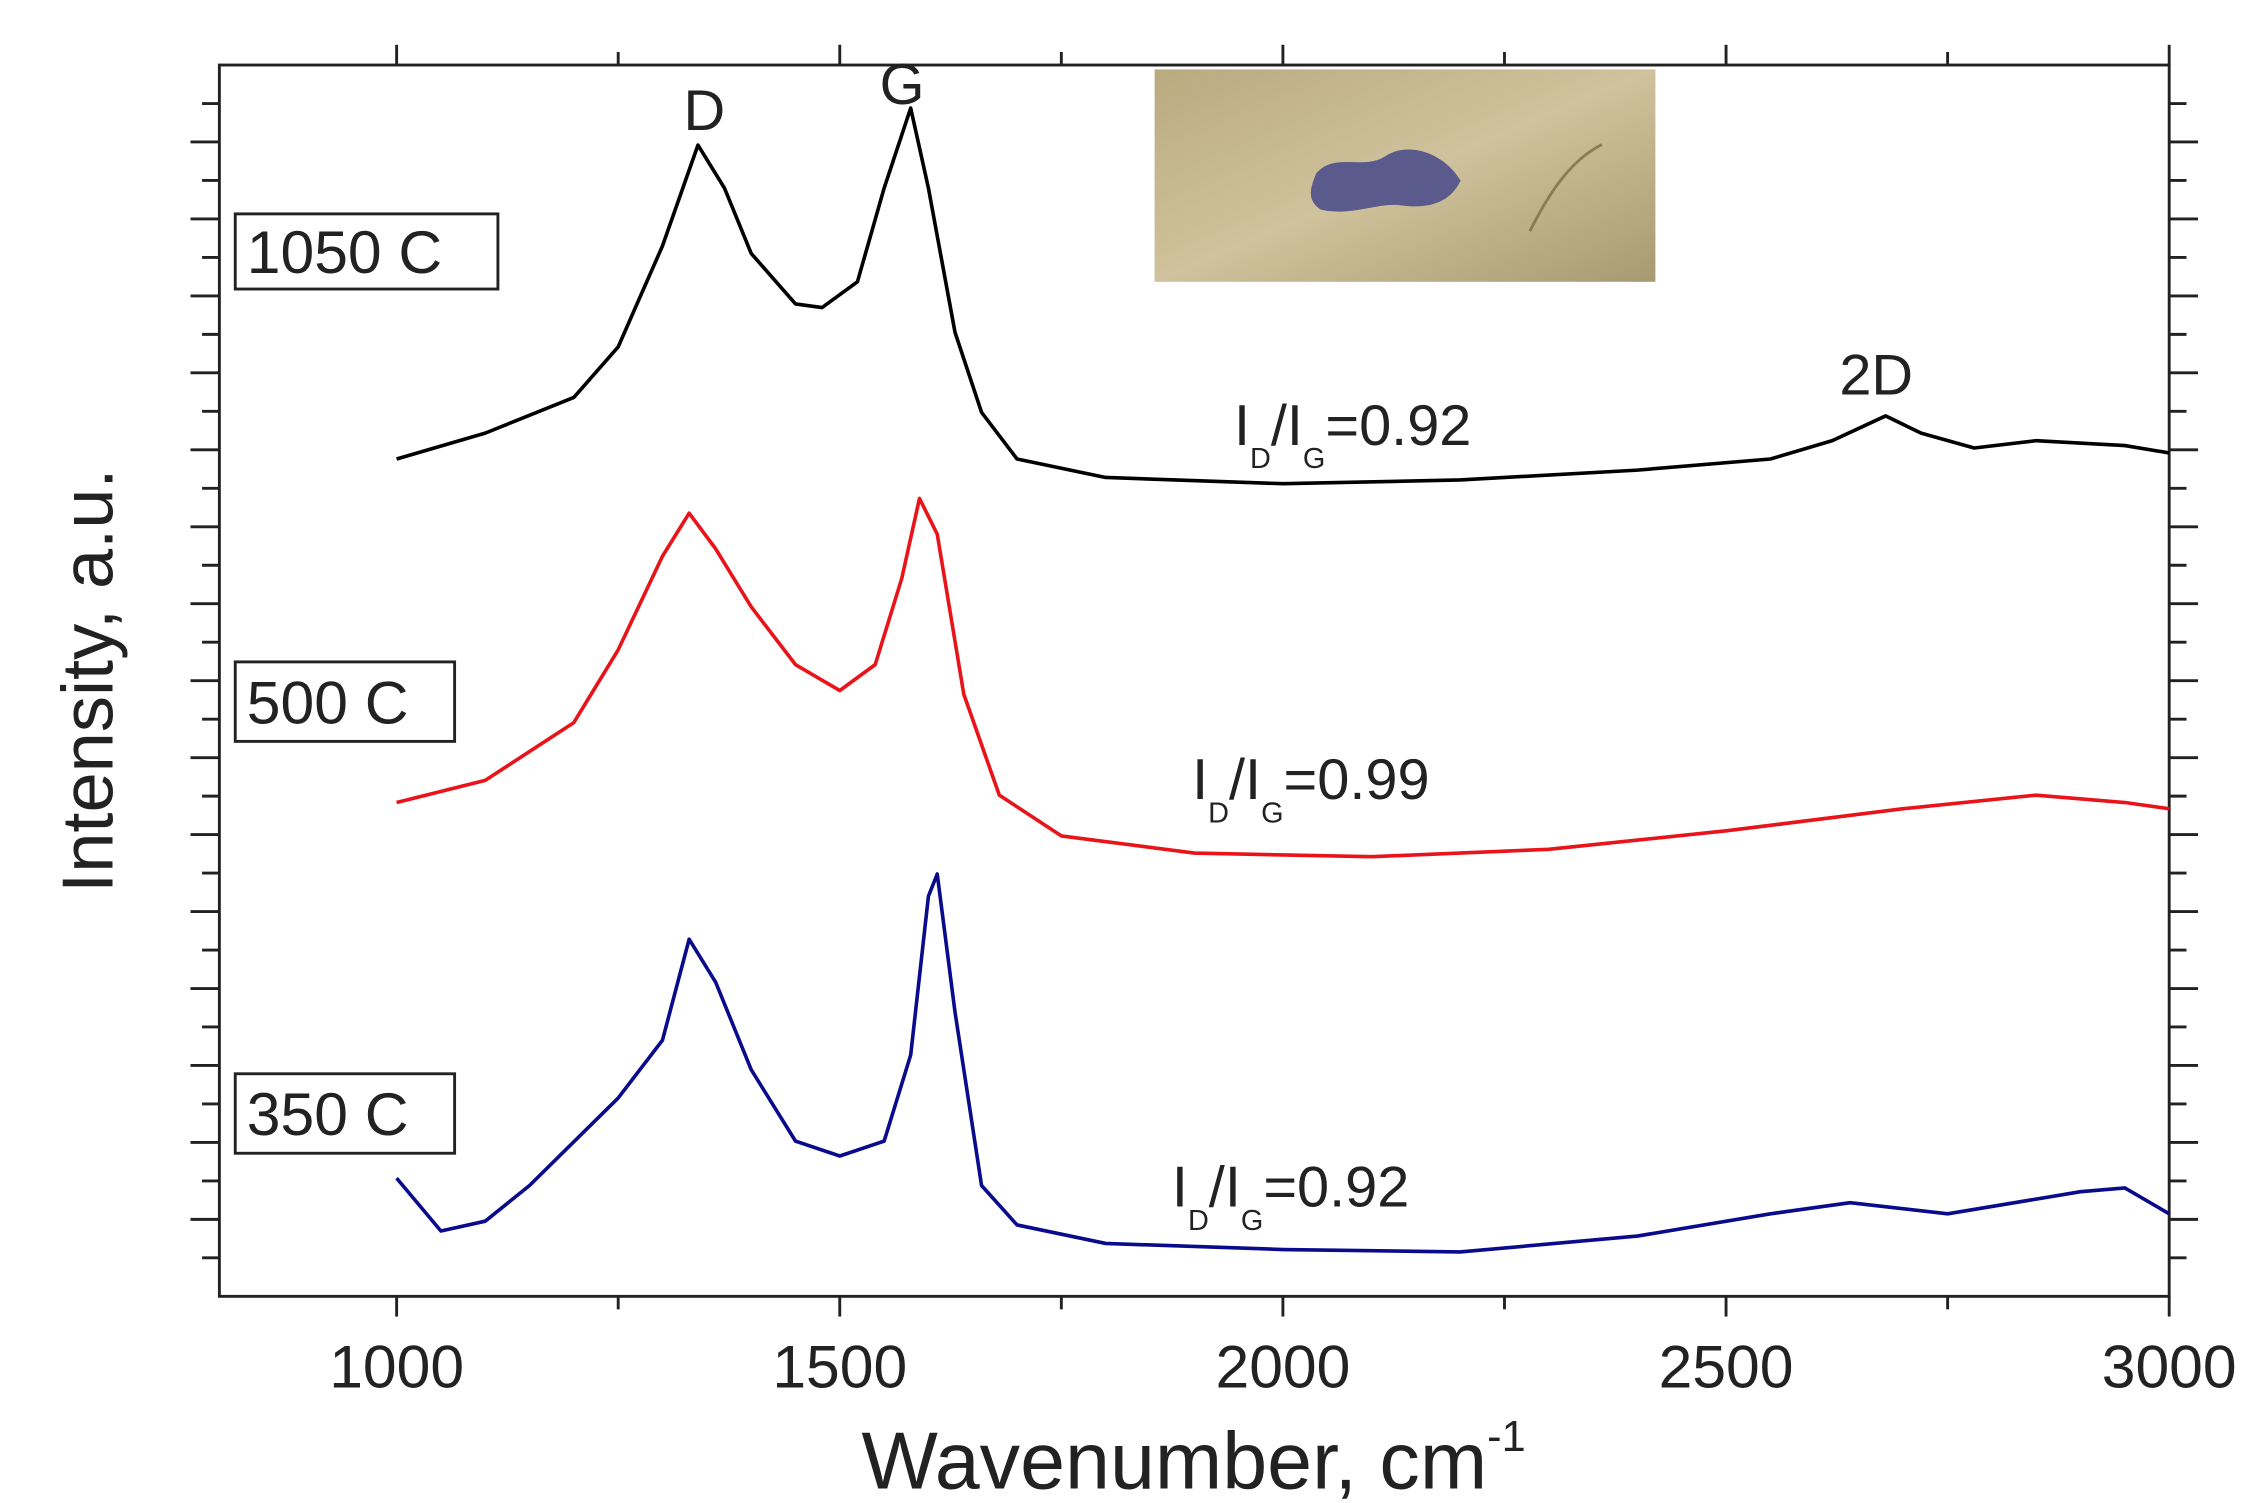 Image resolution: width=2263 pixels, height=1503 pixels. I want to click on x-axis-label-main: Wavenumber, cm, so click(1174, 1459).